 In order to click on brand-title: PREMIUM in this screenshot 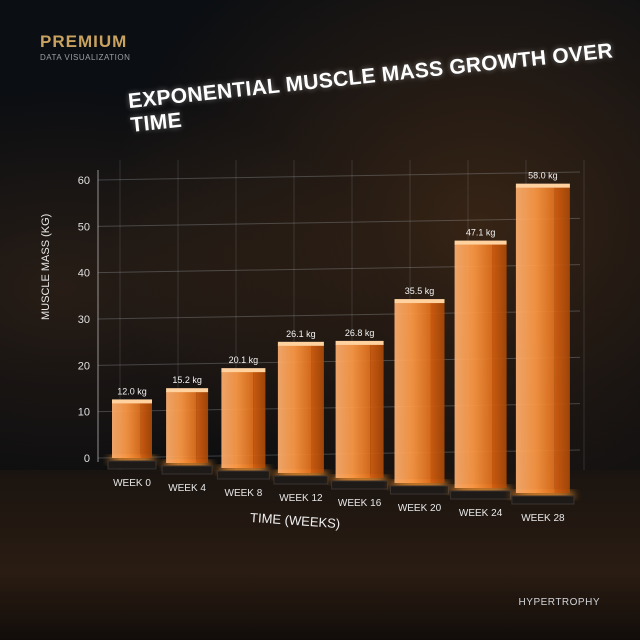, I will do `click(84, 41)`.